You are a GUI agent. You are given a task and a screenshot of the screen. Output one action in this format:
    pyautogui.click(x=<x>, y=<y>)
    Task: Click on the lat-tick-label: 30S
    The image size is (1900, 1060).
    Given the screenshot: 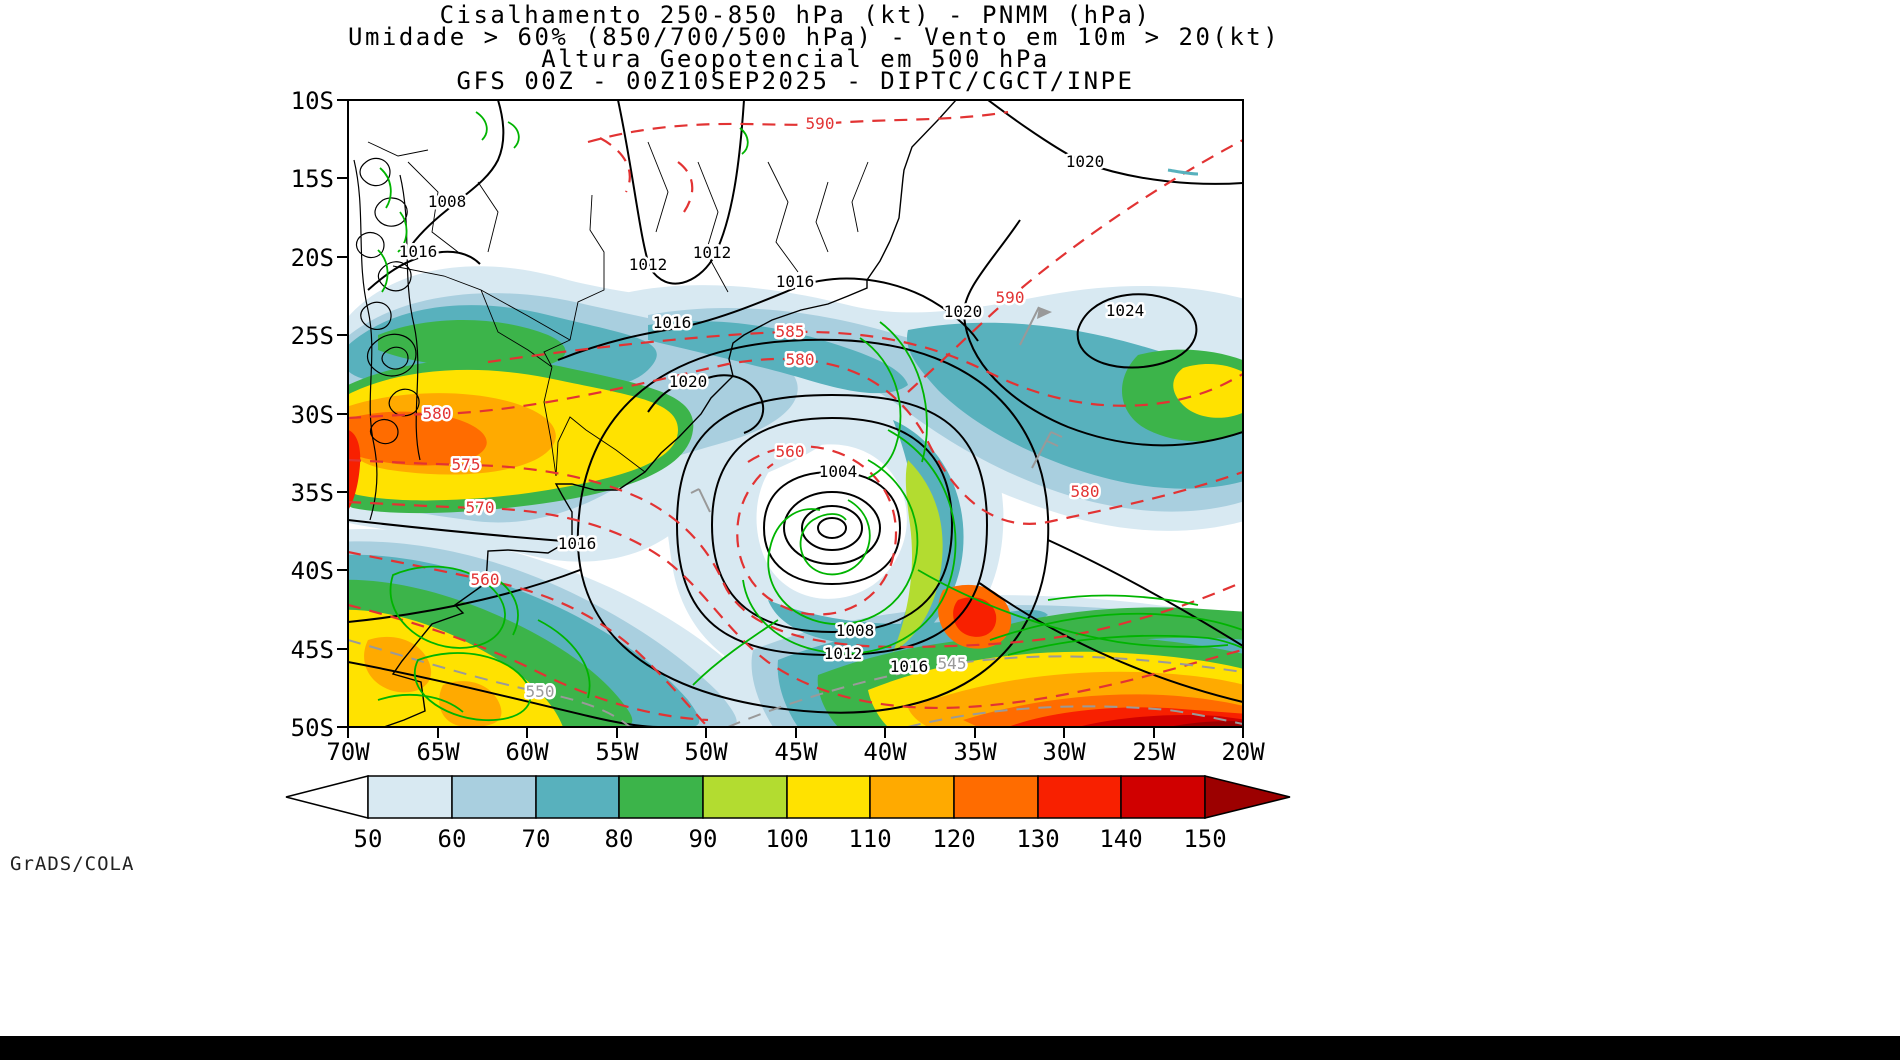 What is the action you would take?
    pyautogui.click(x=312, y=415)
    